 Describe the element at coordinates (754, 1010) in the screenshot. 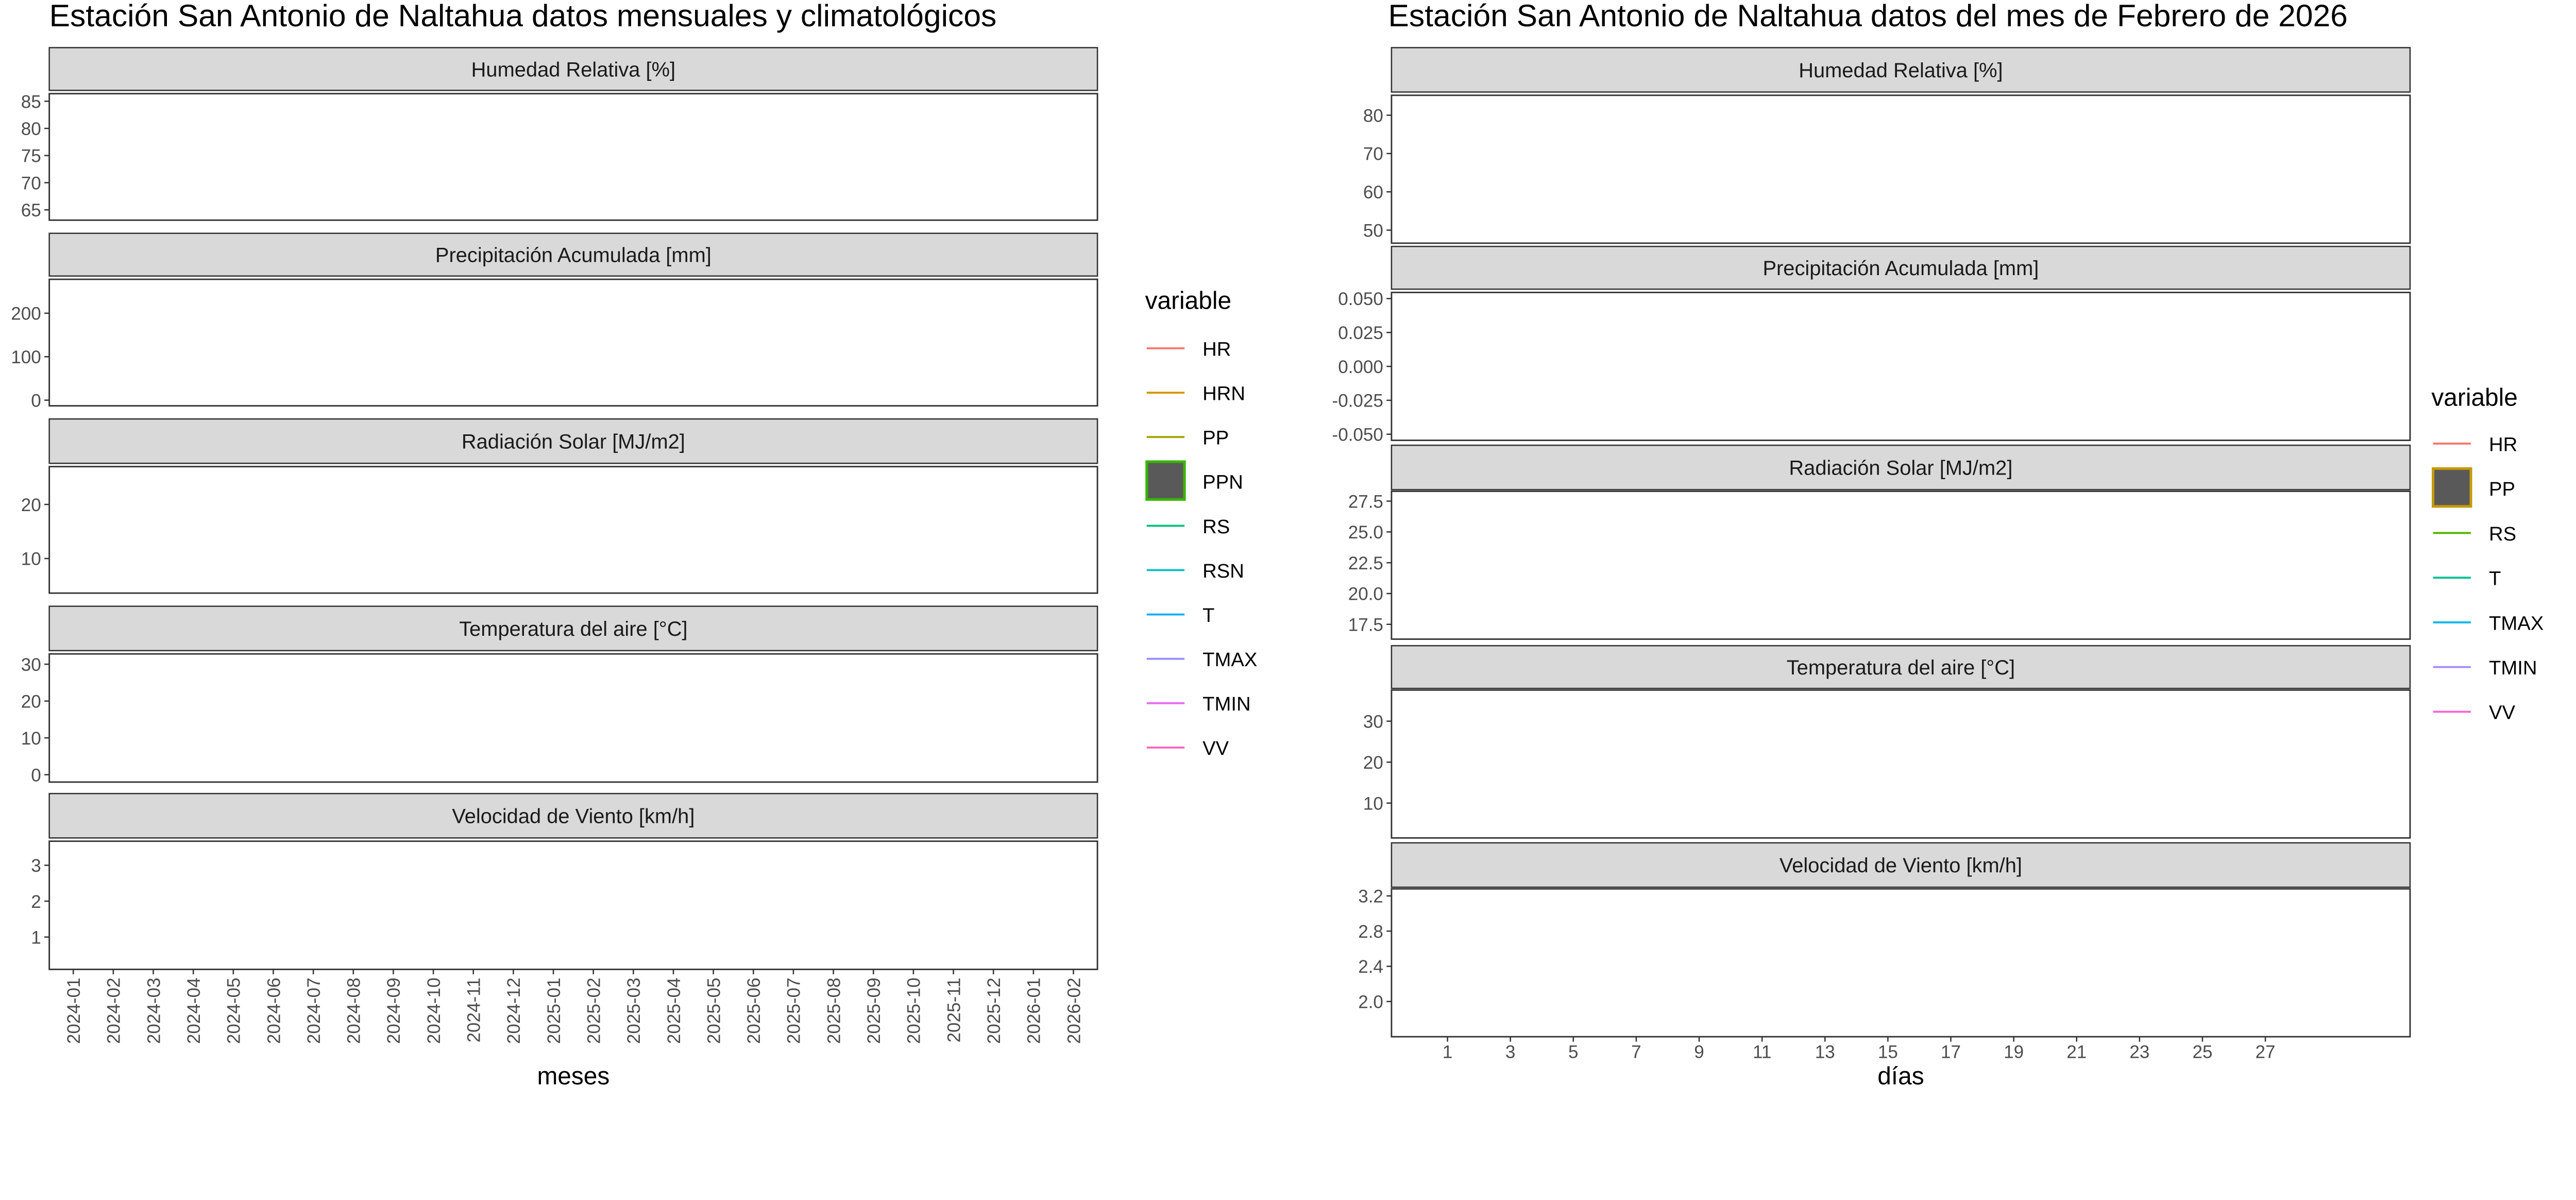

I see `x-tick-label: 2025-06` at that location.